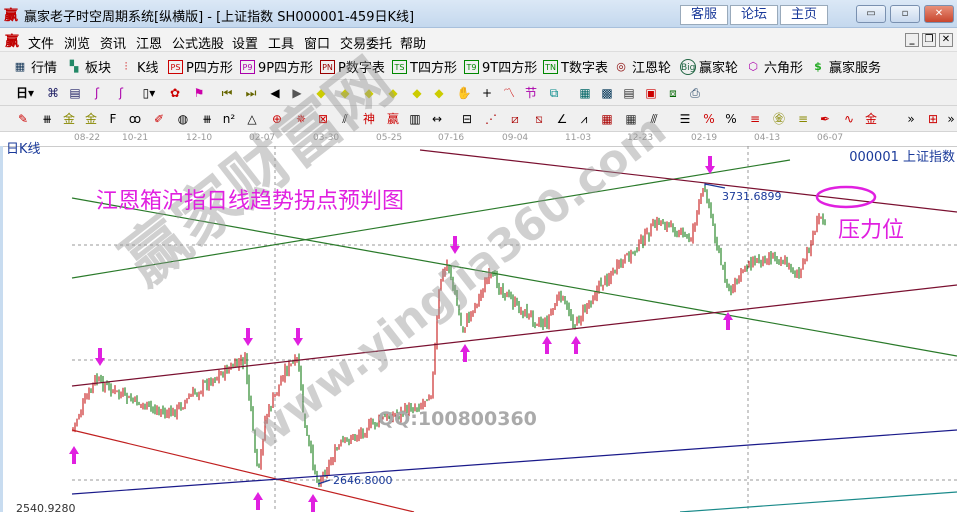  What do you see at coordinates (905, 14) in the screenshot?
I see `maximize-button: ▫` at bounding box center [905, 14].